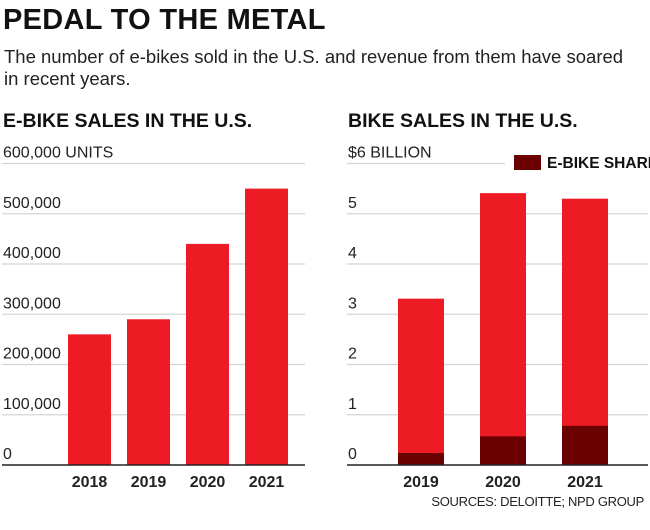 This screenshot has height=530, width=650. What do you see at coordinates (207, 354) in the screenshot?
I see `bar-2020` at bounding box center [207, 354].